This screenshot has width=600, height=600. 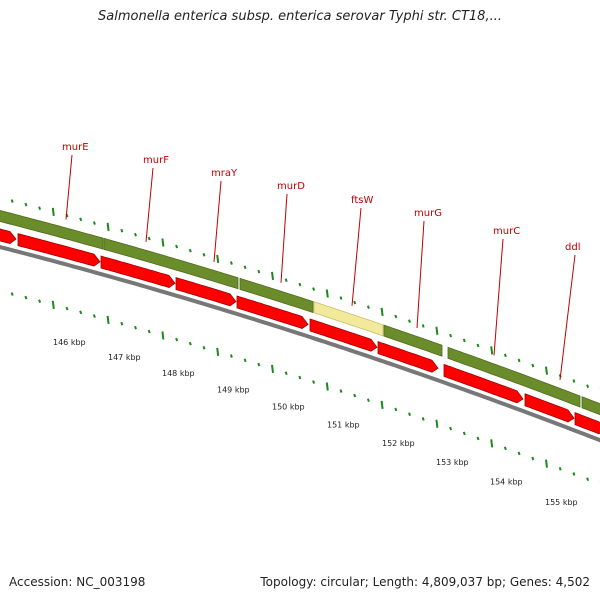 I want to click on gene-label: murD, so click(x=291, y=186).